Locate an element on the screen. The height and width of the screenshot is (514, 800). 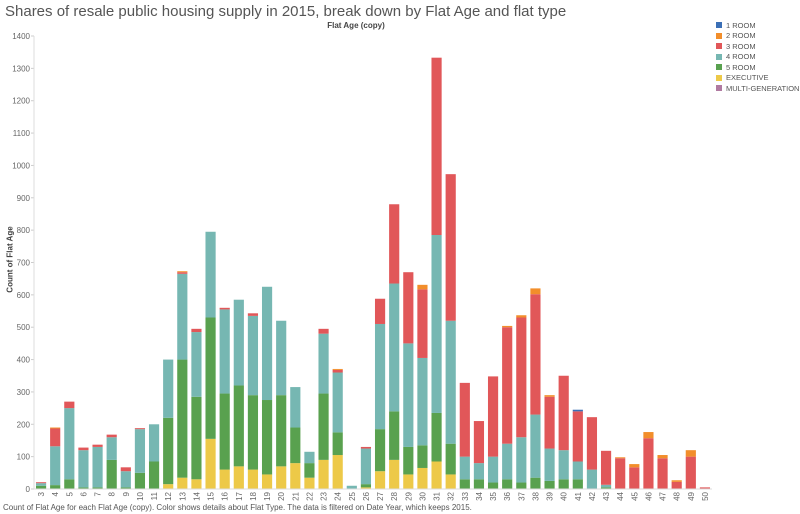
legend-item-5-room: 5 ROOM is located at coordinates (757, 67).